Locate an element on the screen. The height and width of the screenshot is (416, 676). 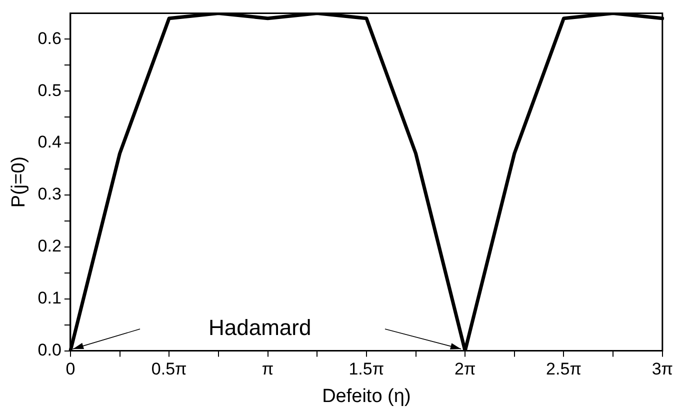
x-tick-label: 0.5π is located at coordinates (169, 369).